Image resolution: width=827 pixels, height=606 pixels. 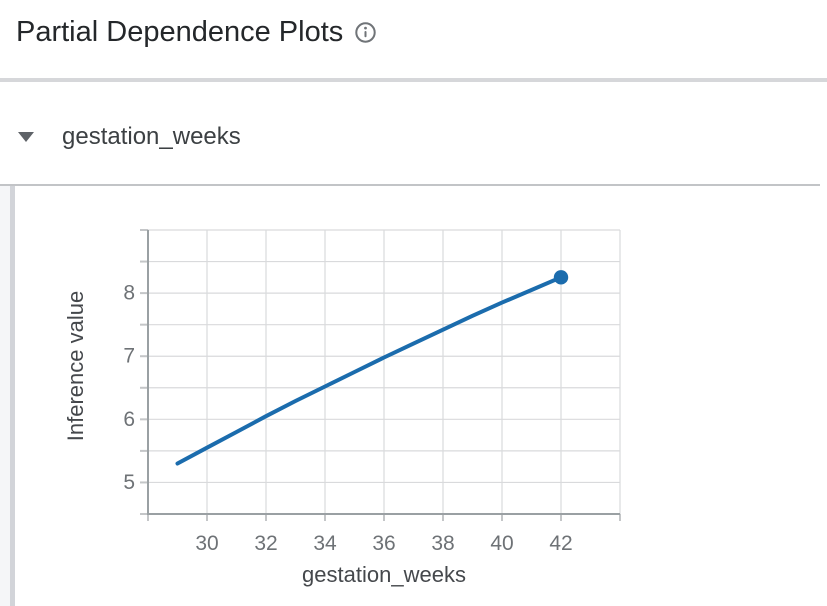 What do you see at coordinates (410, 136) in the screenshot?
I see `feature-section-header: gestation_weeks` at bounding box center [410, 136].